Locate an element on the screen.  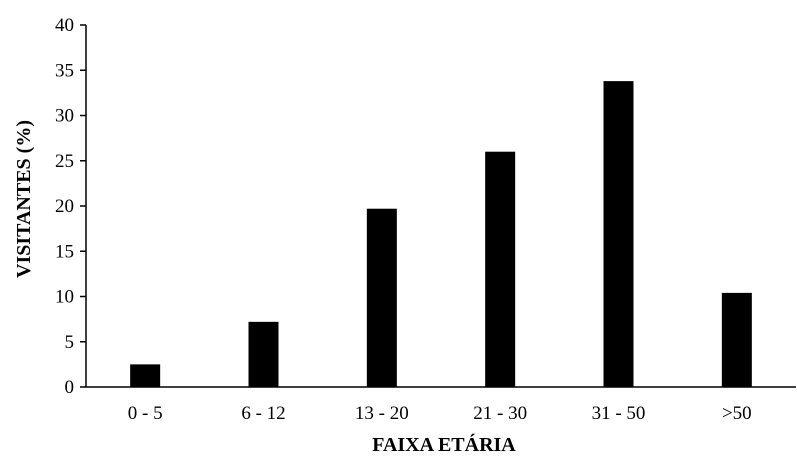
y-tick-label: 10 is located at coordinates (64, 297).